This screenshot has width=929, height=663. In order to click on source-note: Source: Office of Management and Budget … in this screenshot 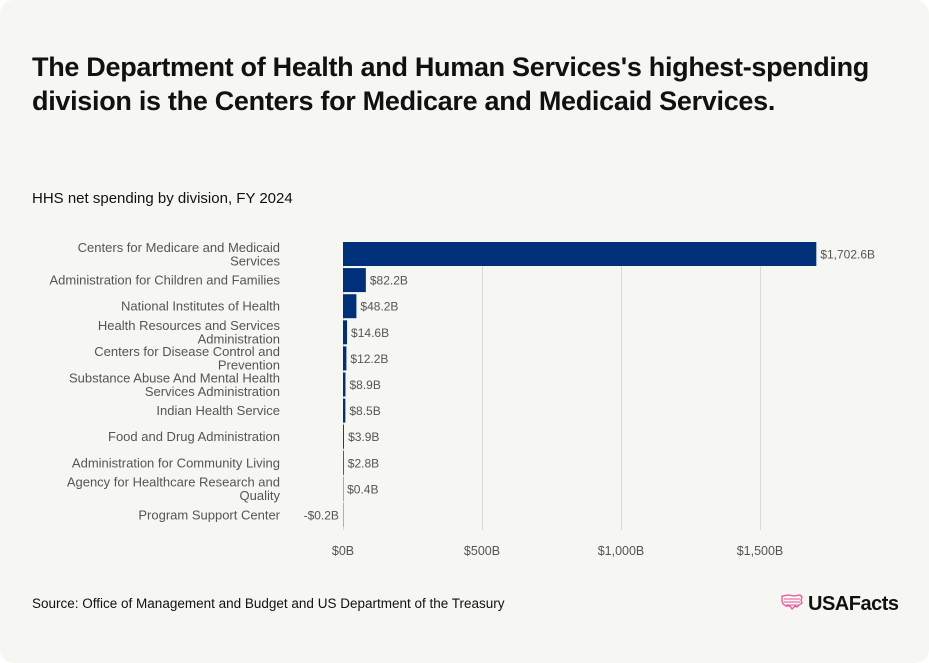, I will do `click(268, 603)`.